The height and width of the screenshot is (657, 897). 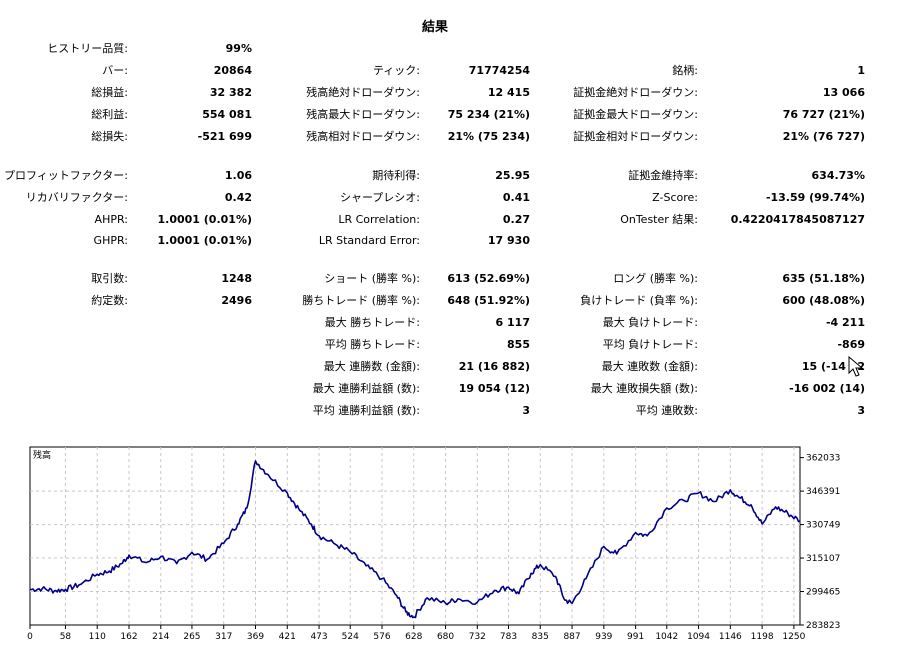 I want to click on x-tick-label: 1094, so click(x=698, y=637).